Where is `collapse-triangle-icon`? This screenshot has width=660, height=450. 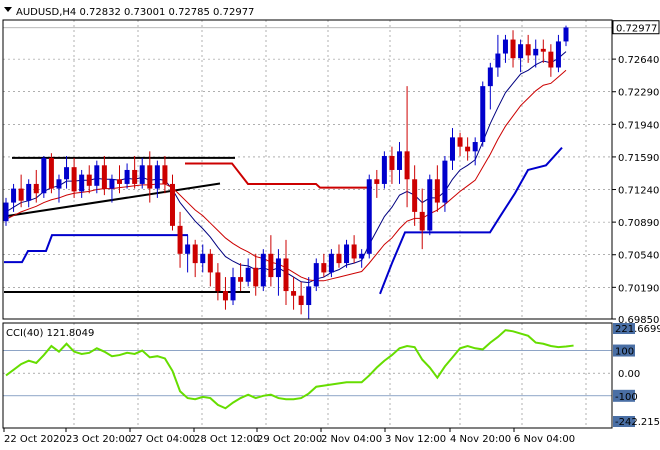
collapse-triangle-icon is located at coordinates (8, 9).